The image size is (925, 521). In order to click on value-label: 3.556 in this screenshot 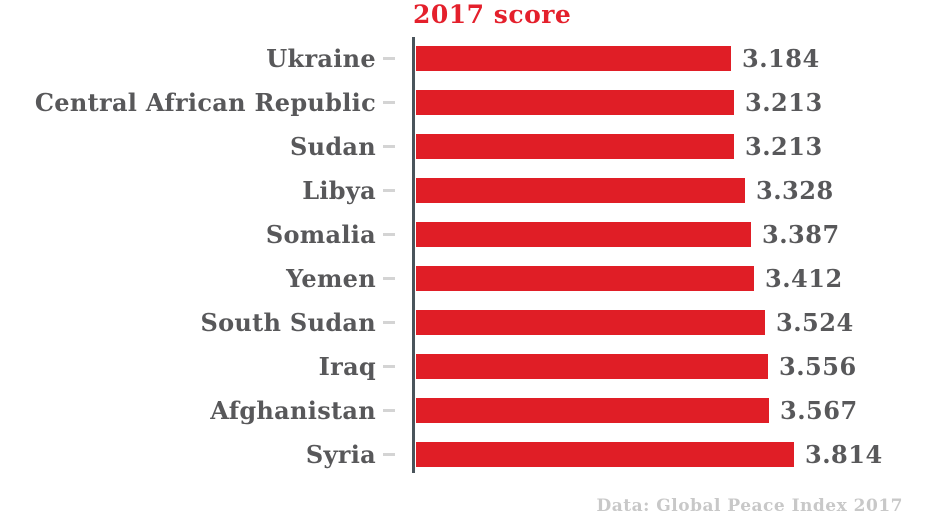, I will do `click(818, 366)`.